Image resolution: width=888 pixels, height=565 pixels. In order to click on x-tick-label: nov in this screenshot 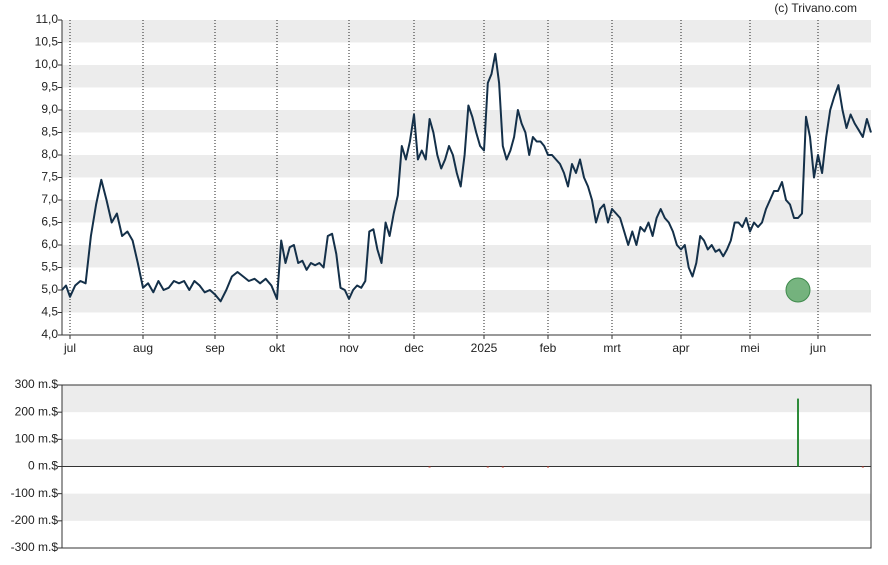, I will do `click(348, 348)`.